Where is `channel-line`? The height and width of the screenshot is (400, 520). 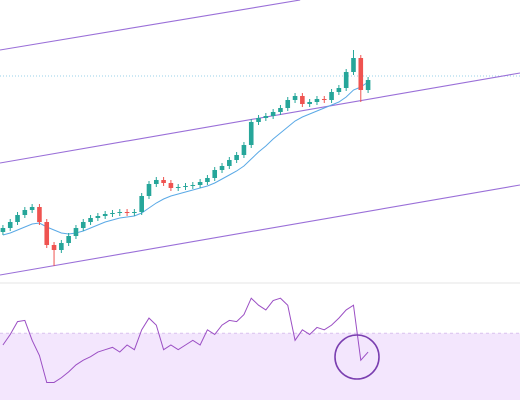 channel-line is located at coordinates (150, 25).